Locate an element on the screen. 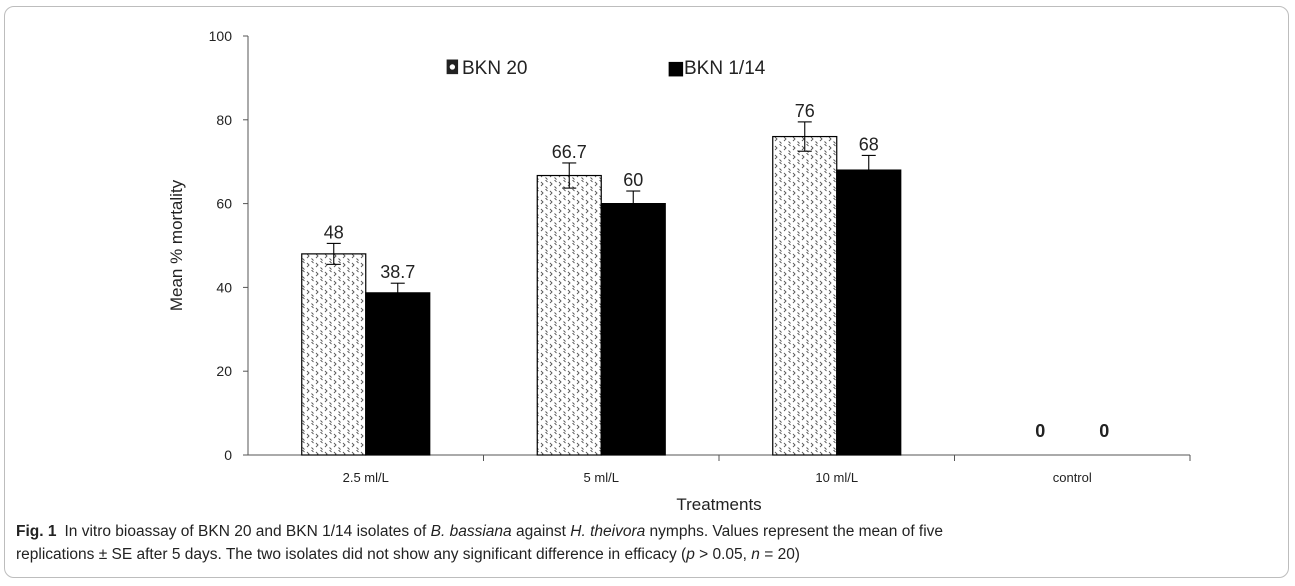  caption-text-4: > 0.05, is located at coordinates (723, 554).